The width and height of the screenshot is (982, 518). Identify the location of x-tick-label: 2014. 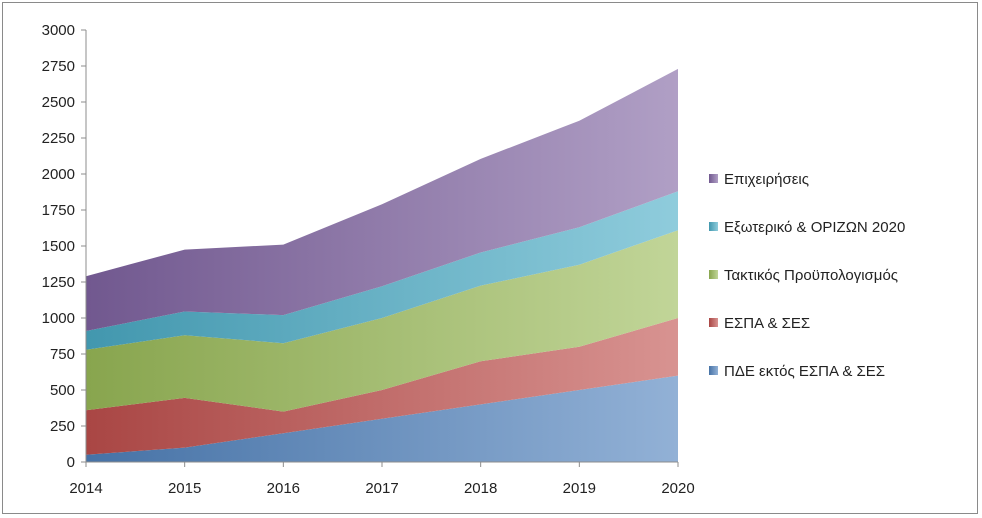
(85, 488).